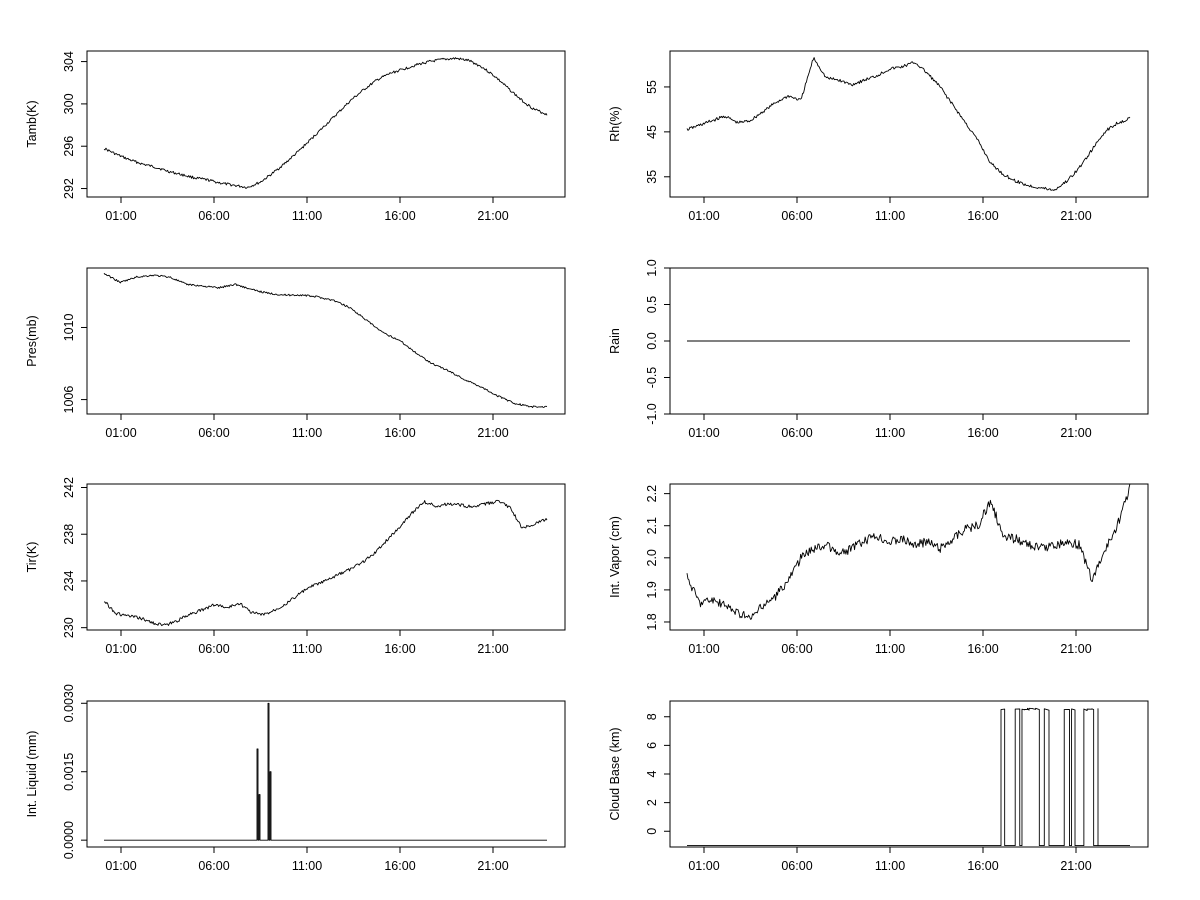  Describe the element at coordinates (69, 627) in the screenshot. I see `y-tick-label: 230` at that location.